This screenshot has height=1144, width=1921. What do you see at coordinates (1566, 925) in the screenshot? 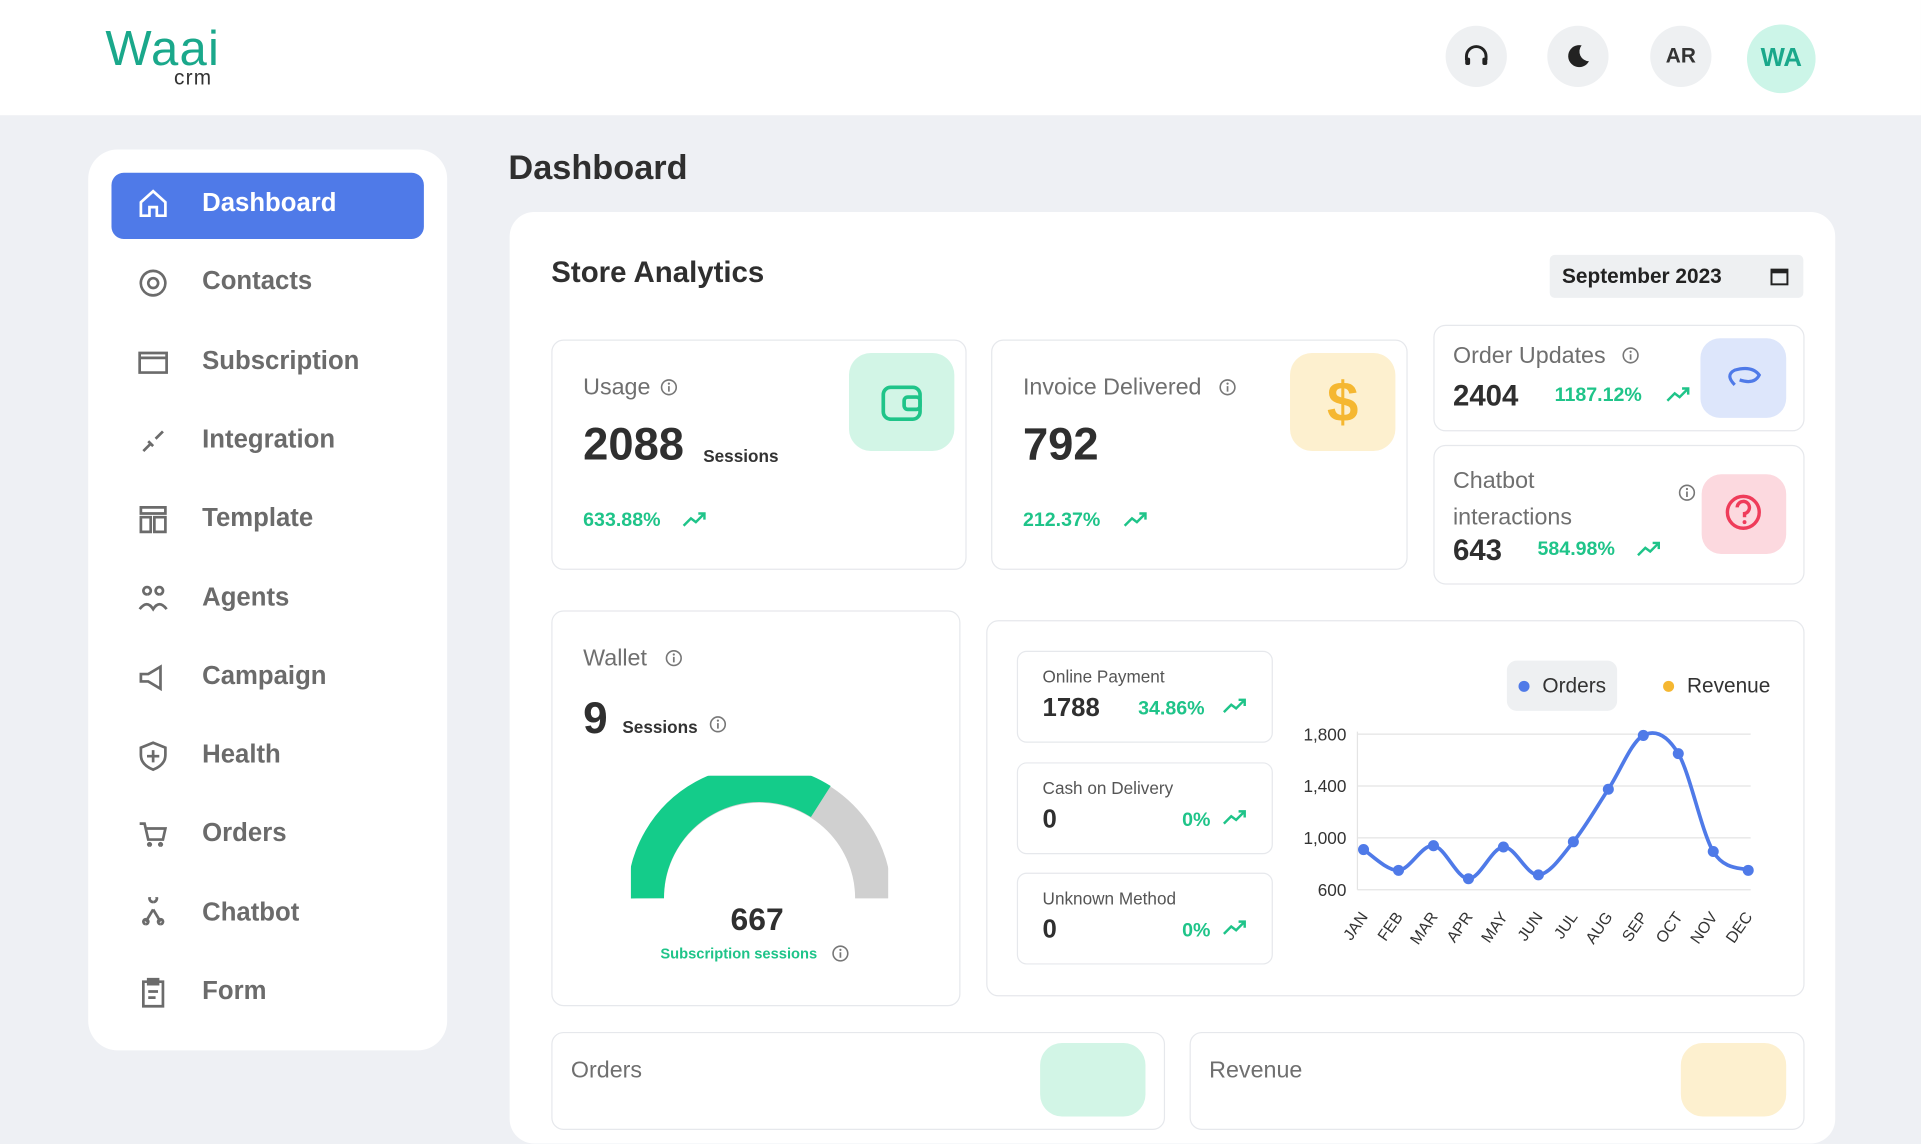
I see `x-tick-label: JUL` at bounding box center [1566, 925].